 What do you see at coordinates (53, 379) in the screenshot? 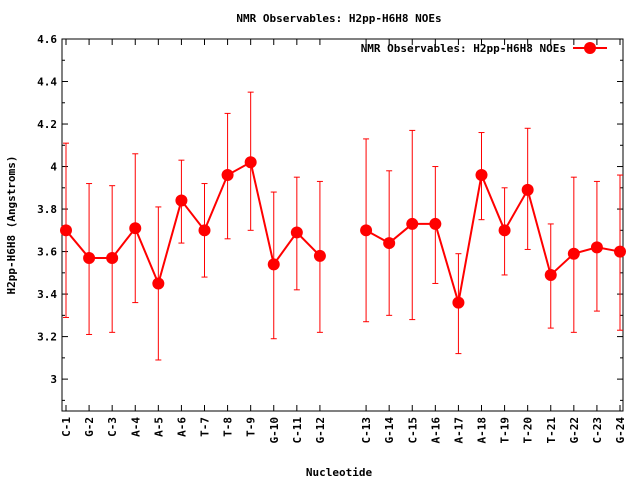
I see `y-tick-label: 3` at bounding box center [53, 379].